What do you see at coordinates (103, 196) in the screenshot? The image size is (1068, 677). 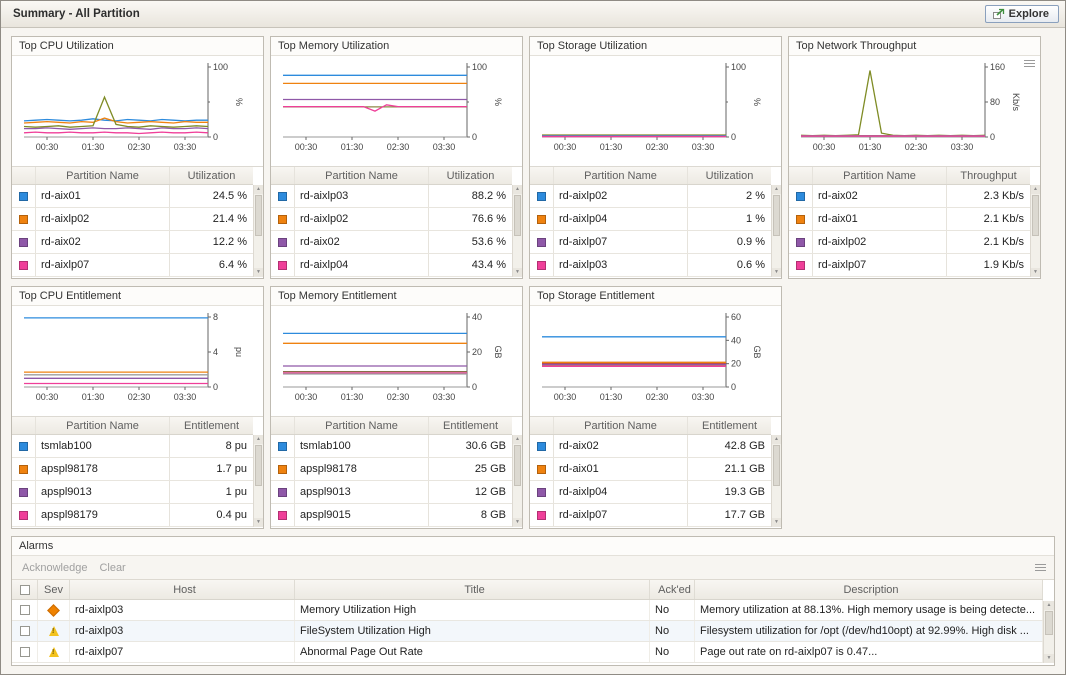 I see `partition-name-cell: rd-aix01` at bounding box center [103, 196].